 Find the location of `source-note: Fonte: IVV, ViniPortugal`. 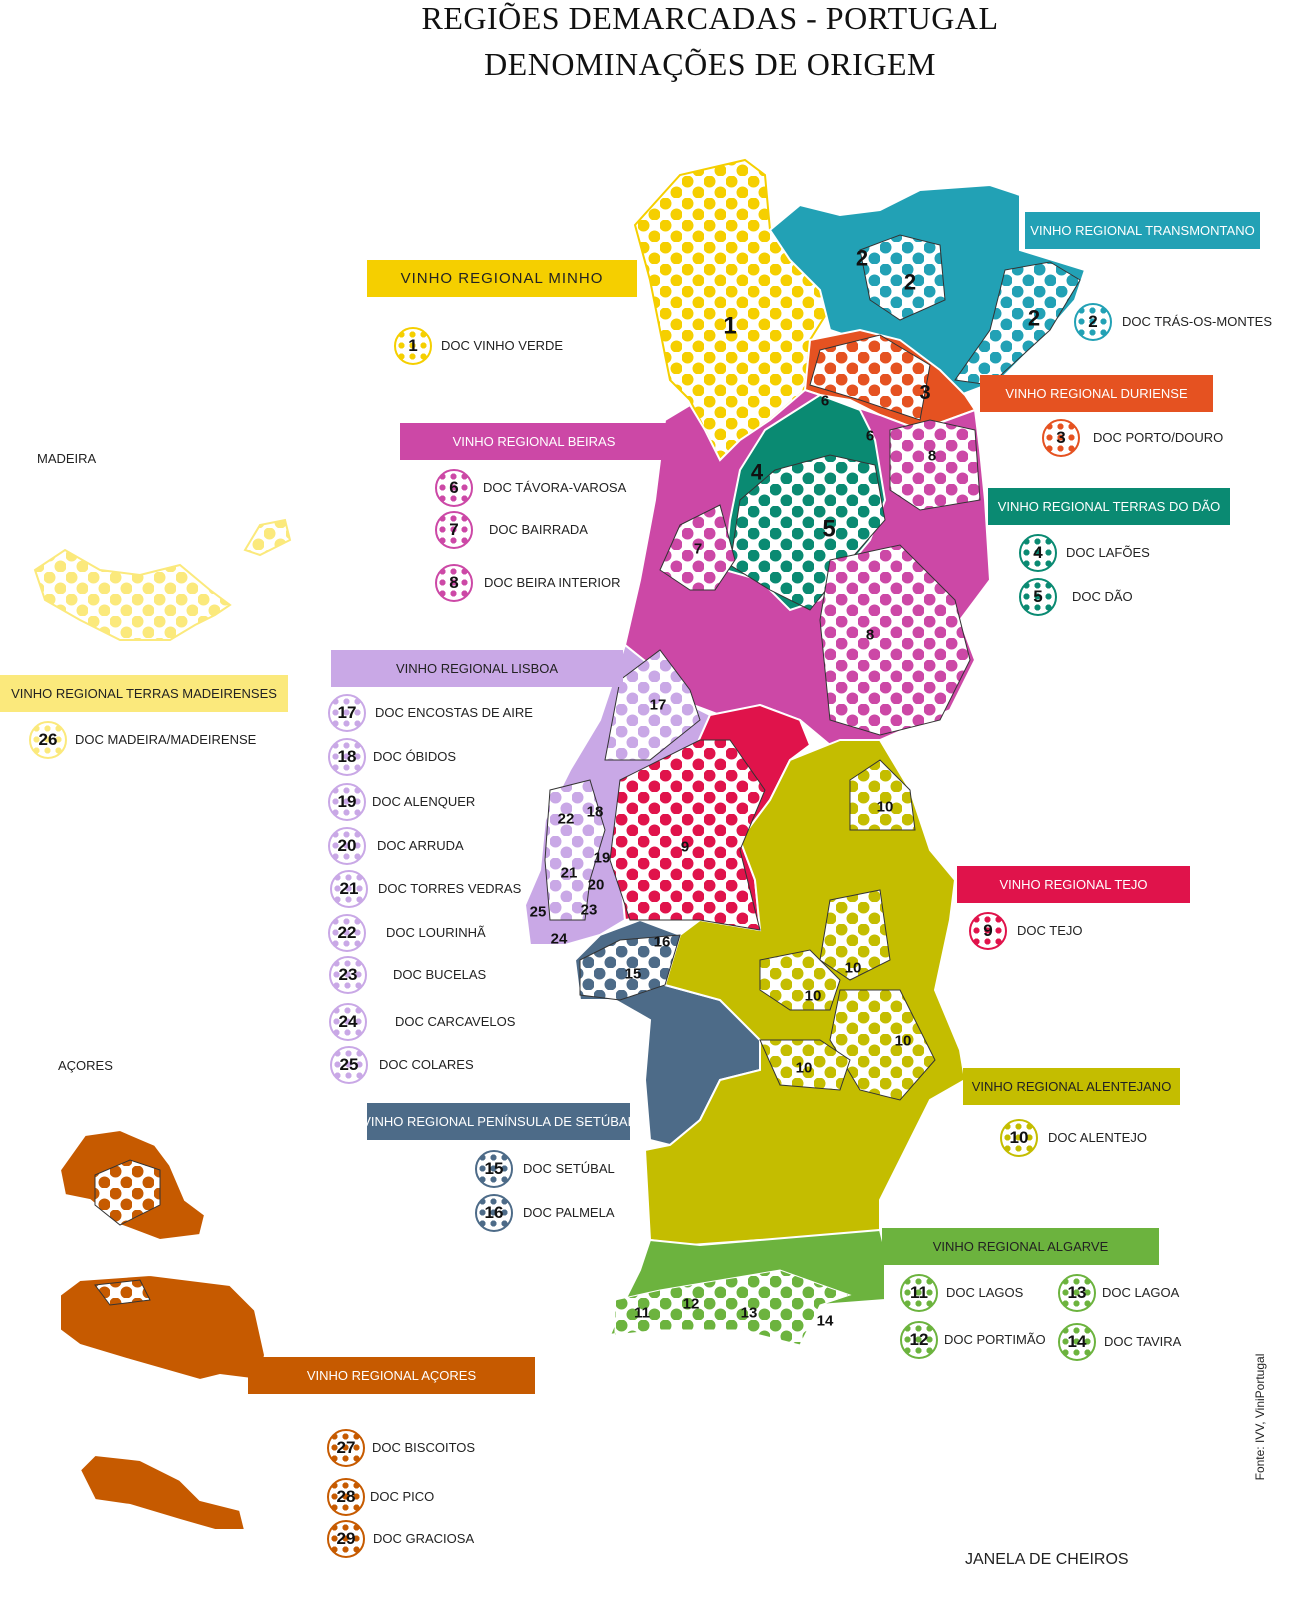

source-note: Fonte: IVV, ViniPortugal is located at coordinates (1260, 1417).